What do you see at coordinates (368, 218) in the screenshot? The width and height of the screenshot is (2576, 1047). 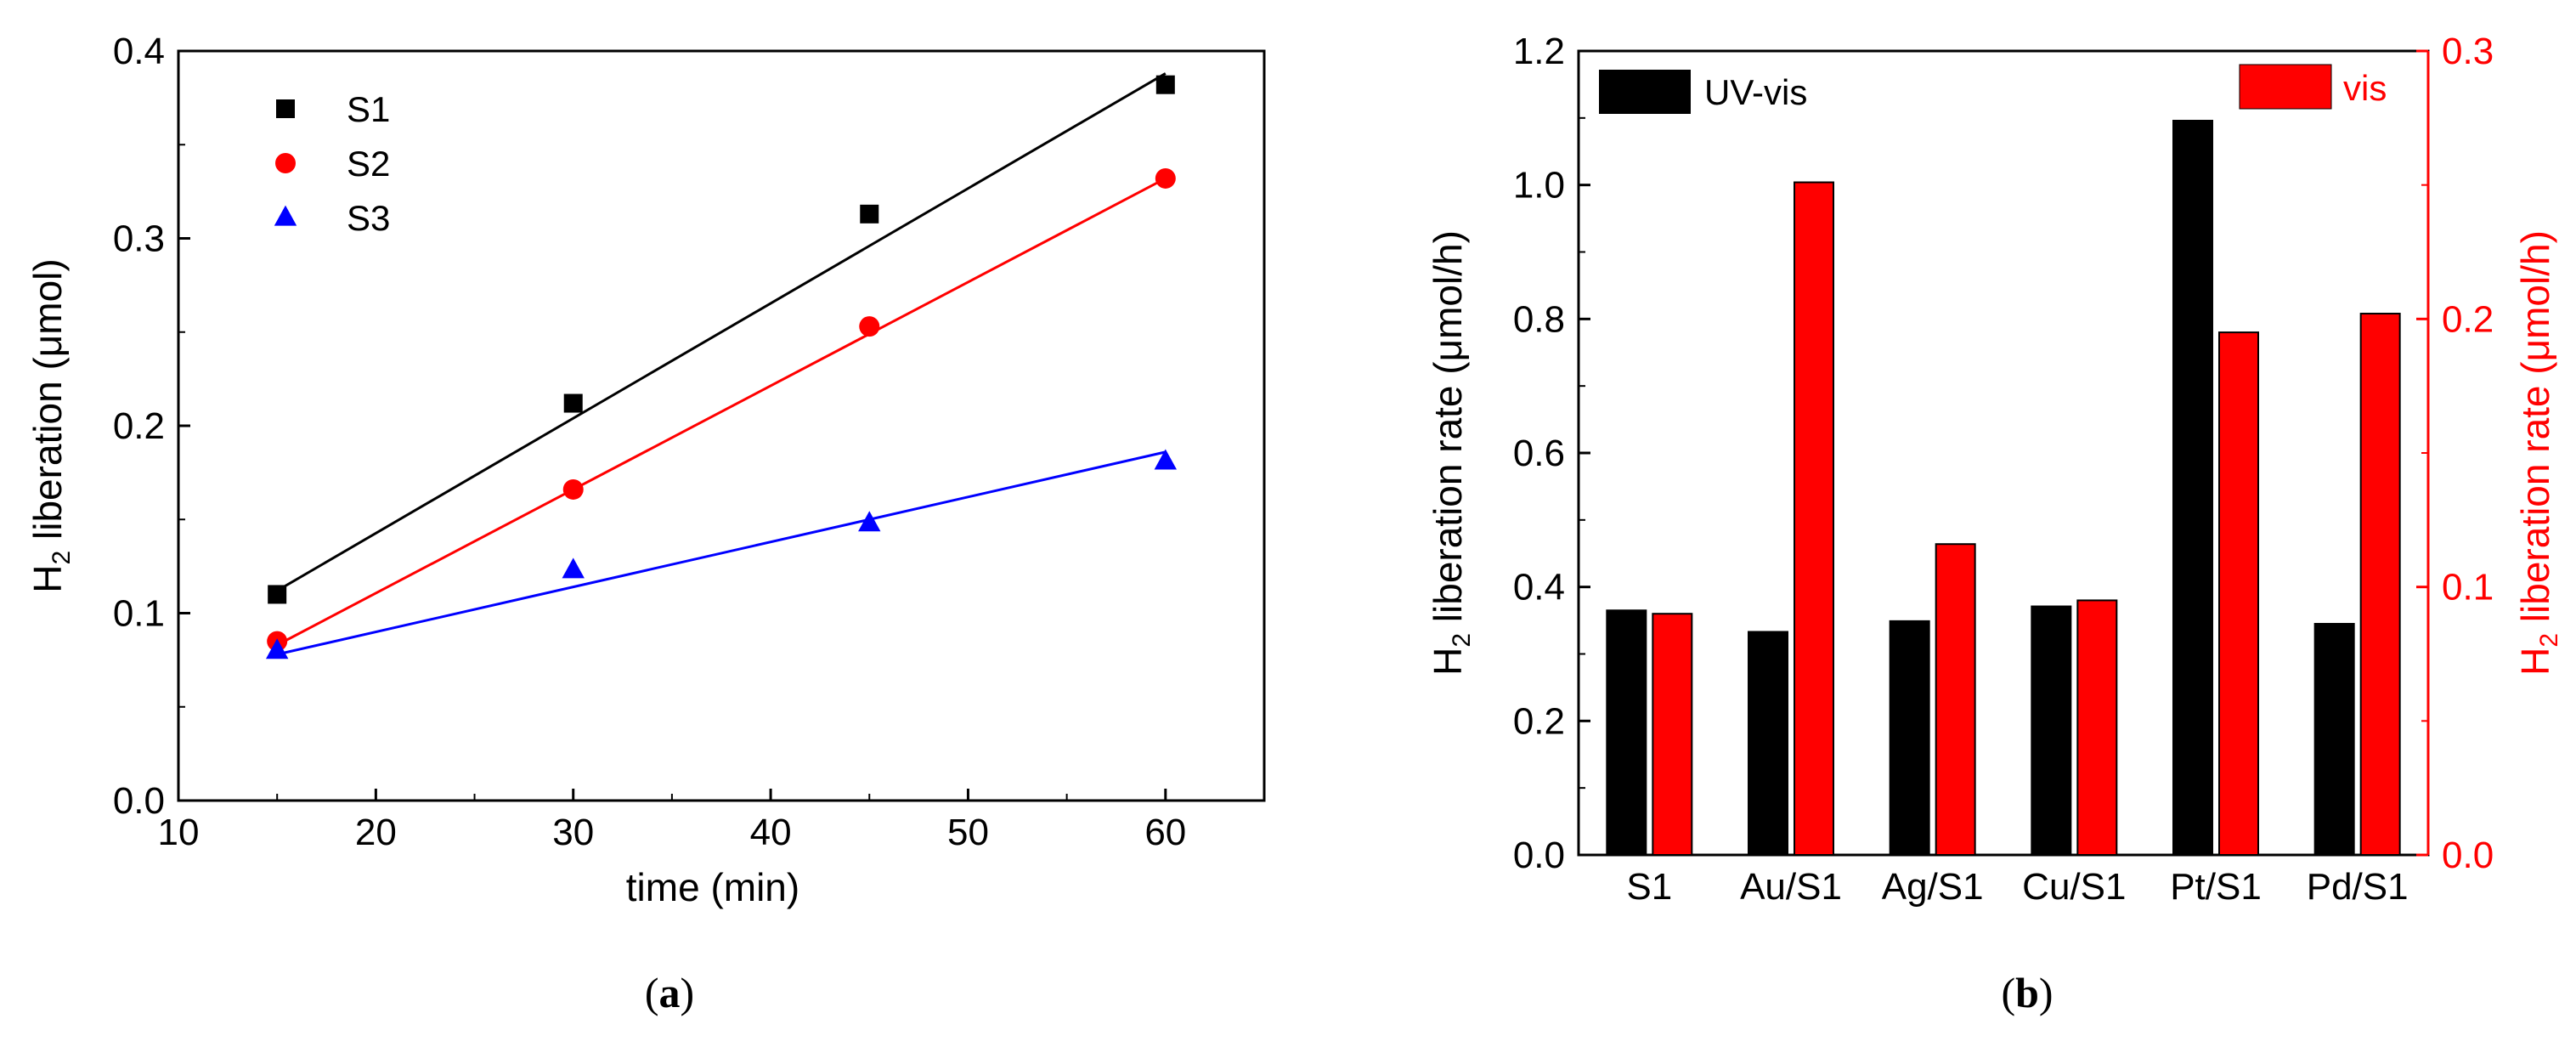 I see `legend-s3-label: S3` at bounding box center [368, 218].